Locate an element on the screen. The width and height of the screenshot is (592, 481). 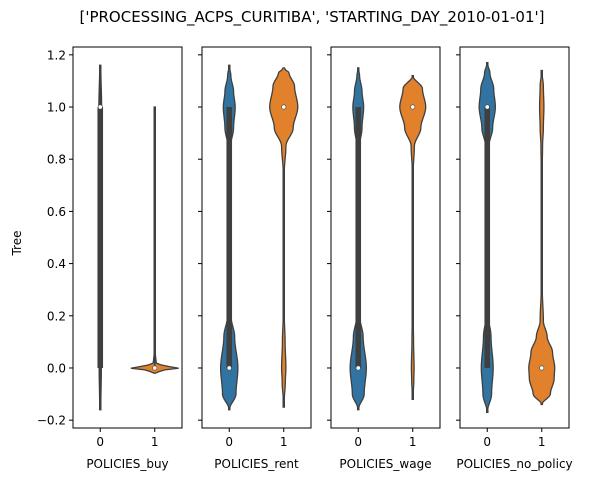
y-tick-label: 0.4 is located at coordinates (56, 264).